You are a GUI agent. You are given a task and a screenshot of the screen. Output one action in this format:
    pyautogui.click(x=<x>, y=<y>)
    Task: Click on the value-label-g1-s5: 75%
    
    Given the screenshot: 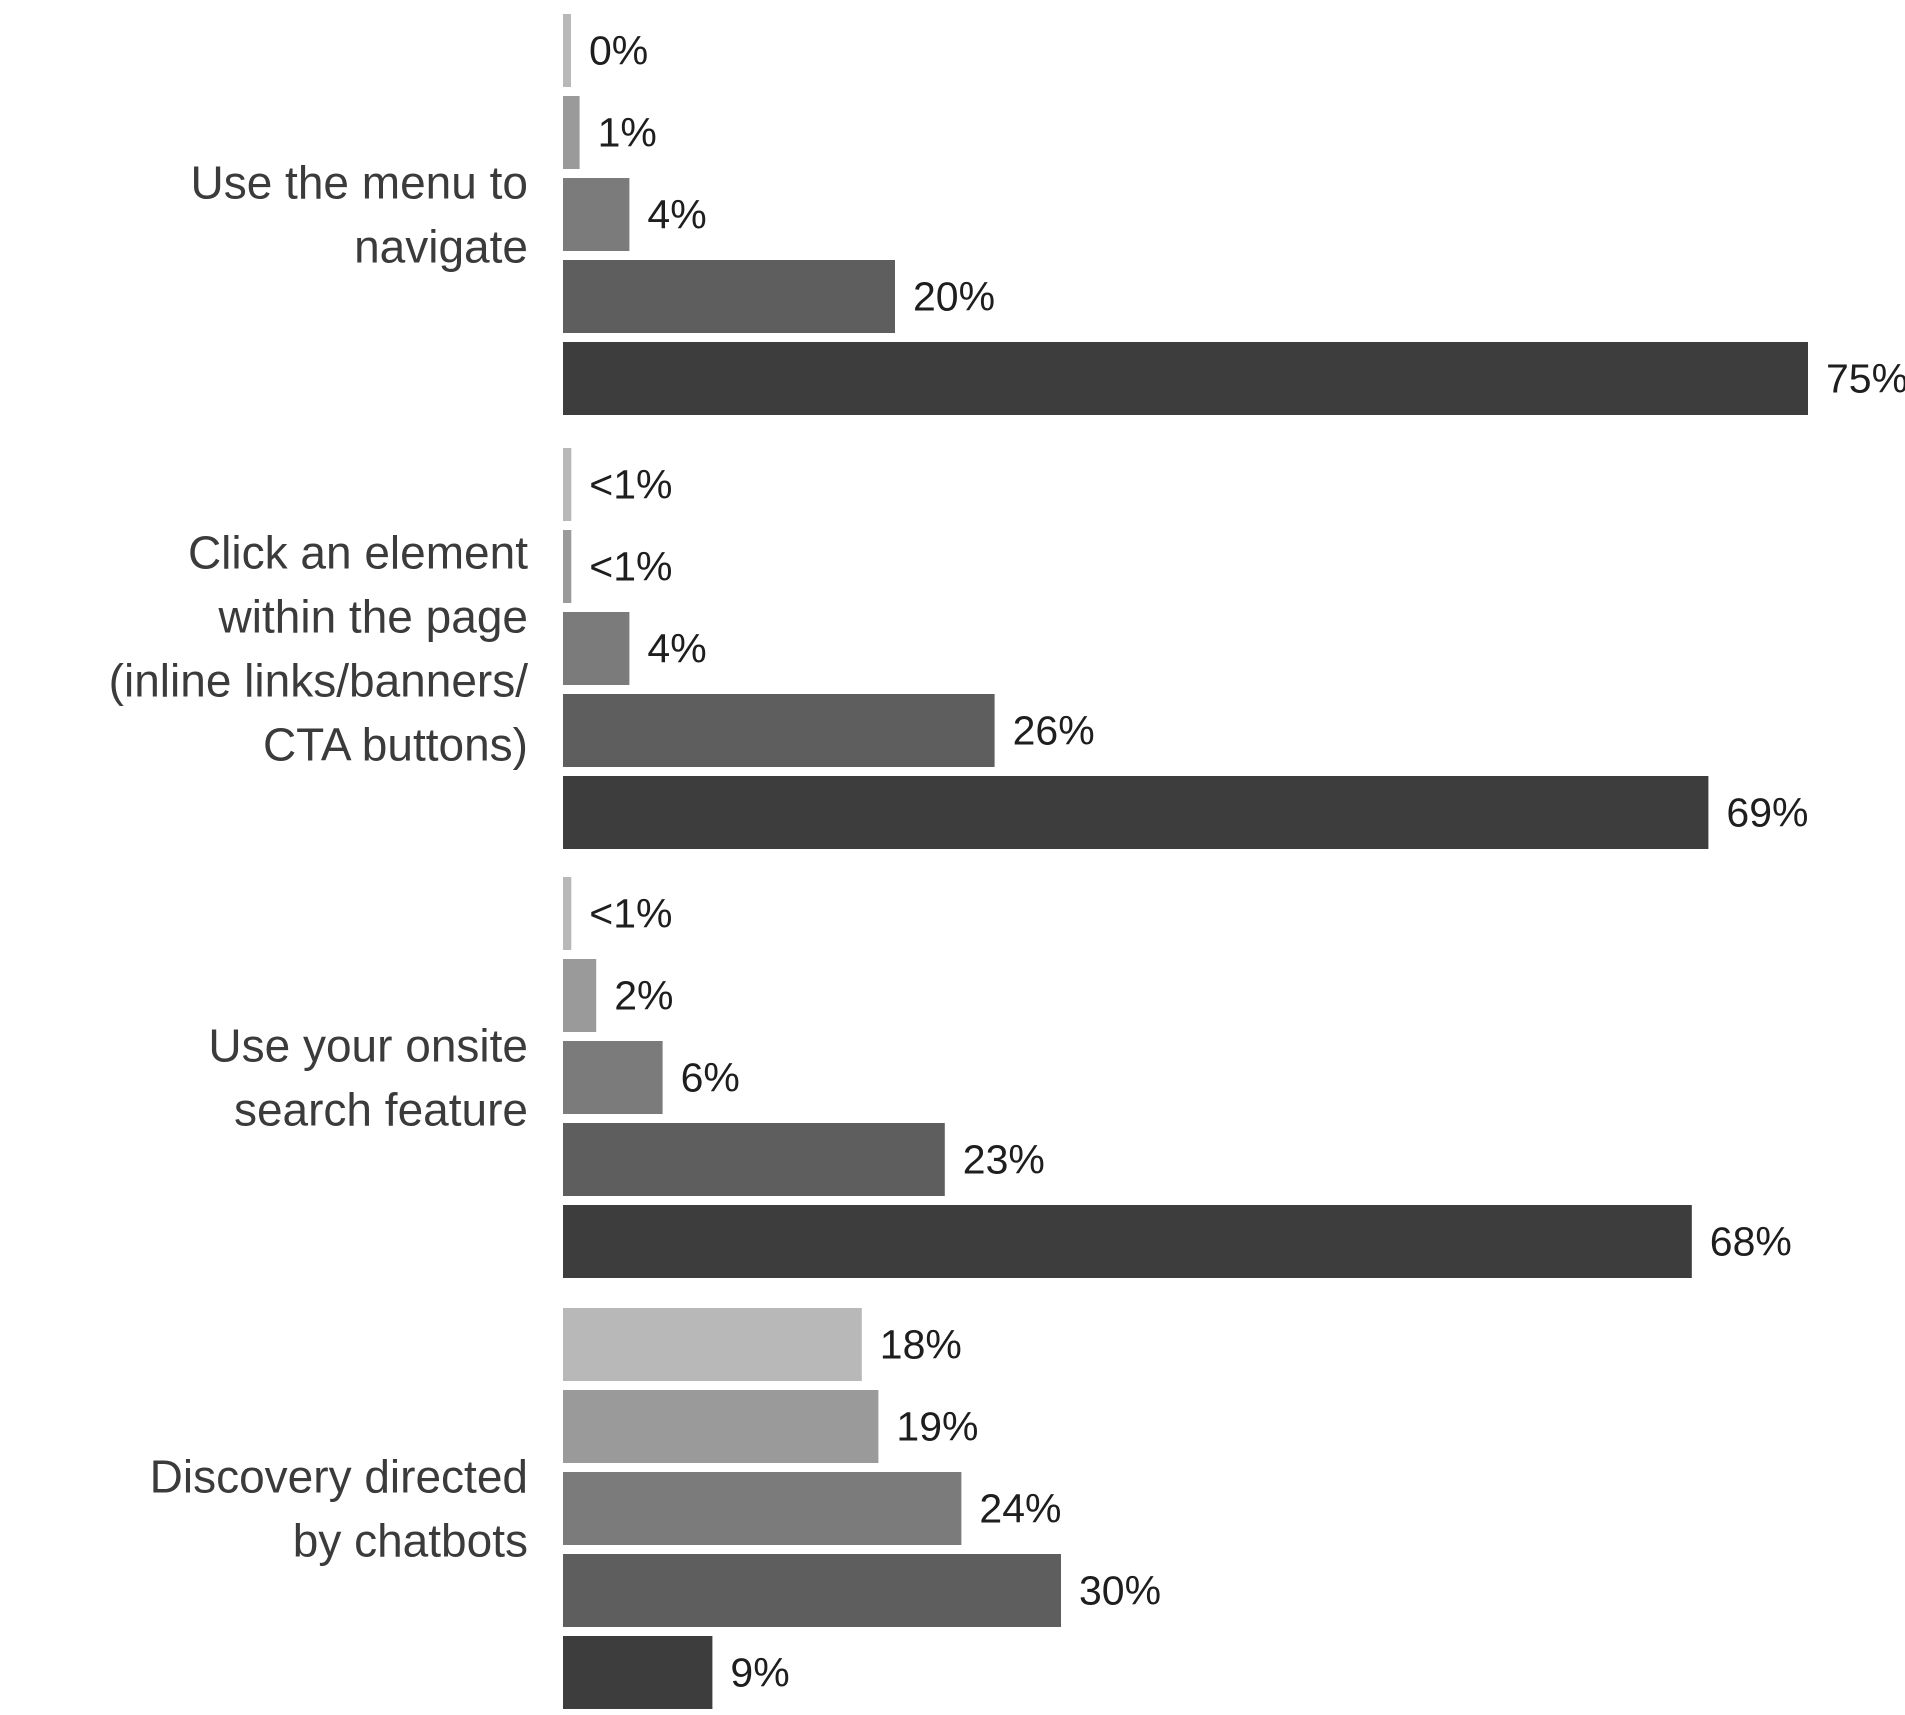 What is the action you would take?
    pyautogui.click(x=1865, y=379)
    